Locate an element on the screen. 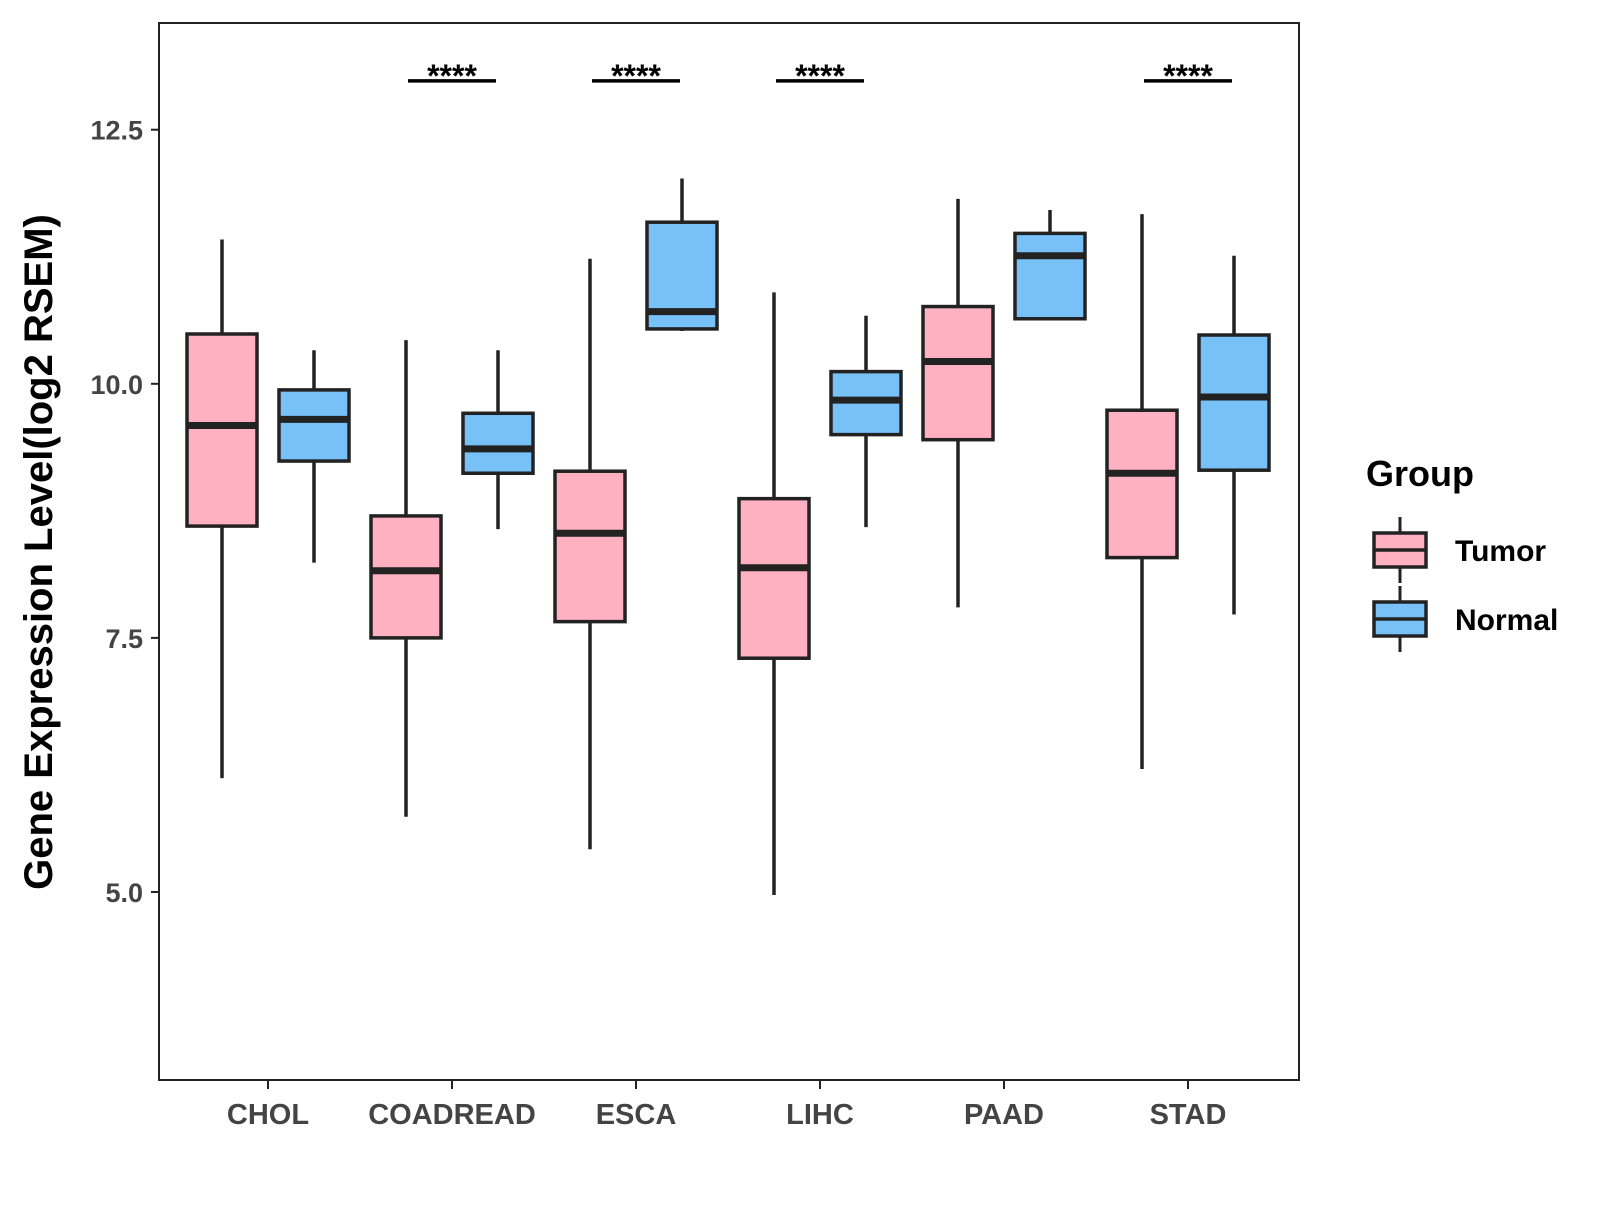 The height and width of the screenshot is (1205, 1600). x-tick-label-paad: PAAD is located at coordinates (1004, 1115).